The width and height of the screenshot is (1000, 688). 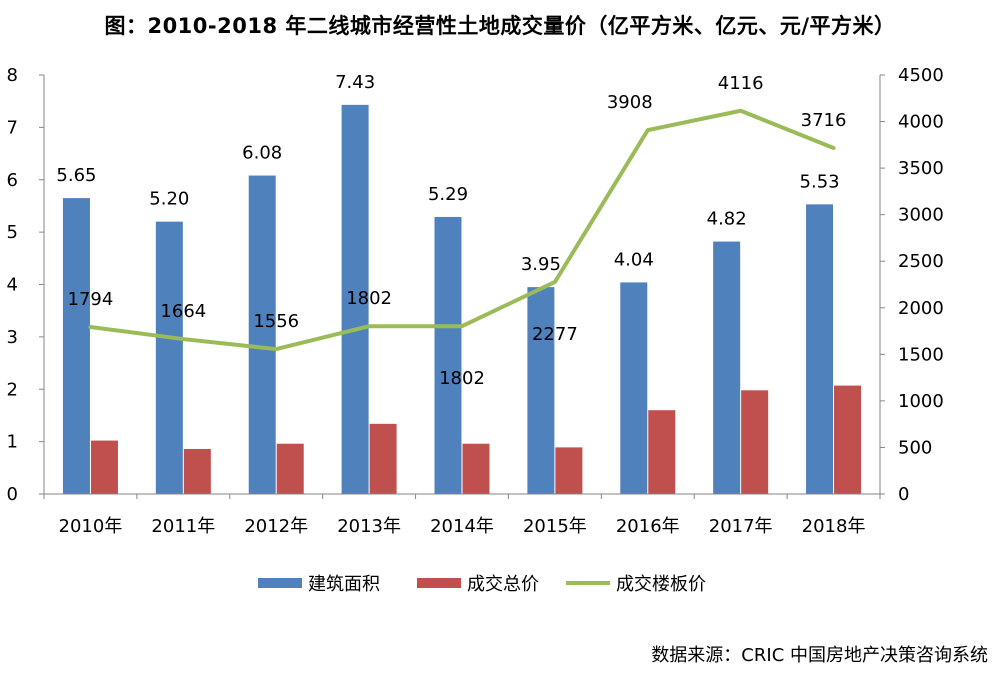 I want to click on y-right-tick-label: 1000, so click(x=921, y=401).